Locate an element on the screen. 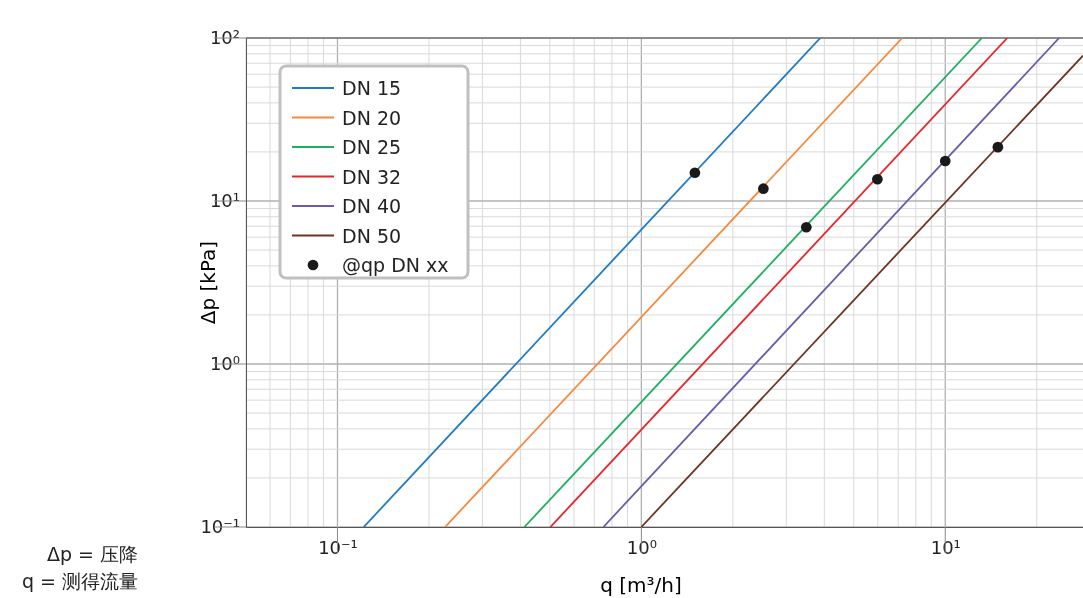  legend-label: DN 32 is located at coordinates (372, 176).